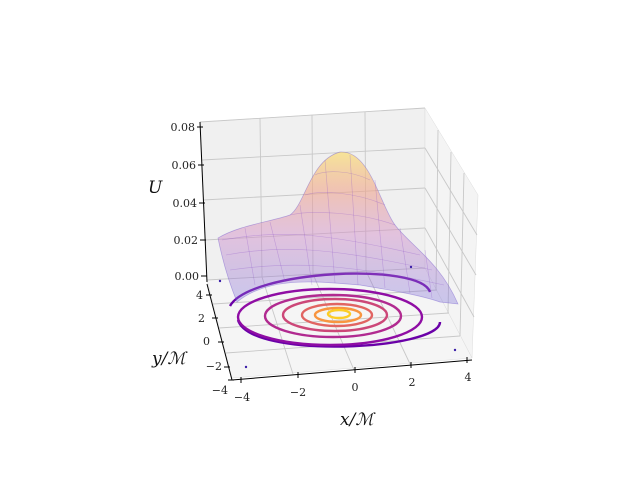 The width and height of the screenshot is (640, 480). Describe the element at coordinates (199, 295) in the screenshot. I see `y-tick: 4` at that location.